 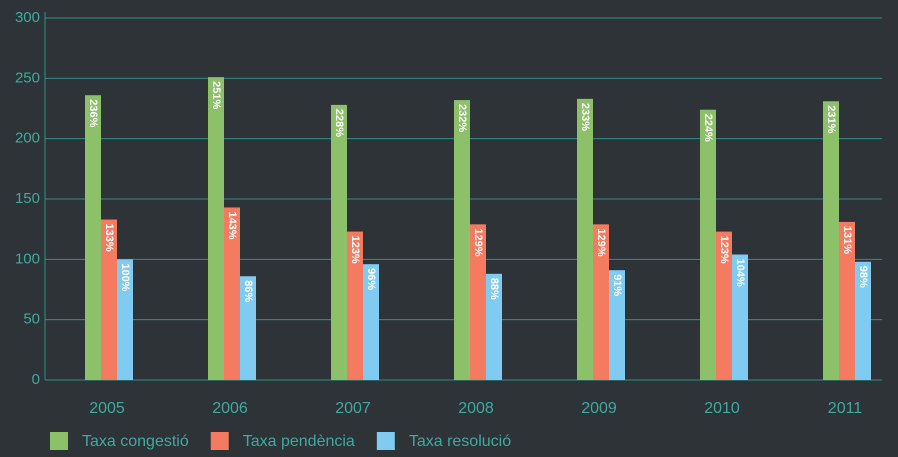 What do you see at coordinates (462, 118) in the screenshot?
I see `value-label: 232%` at bounding box center [462, 118].